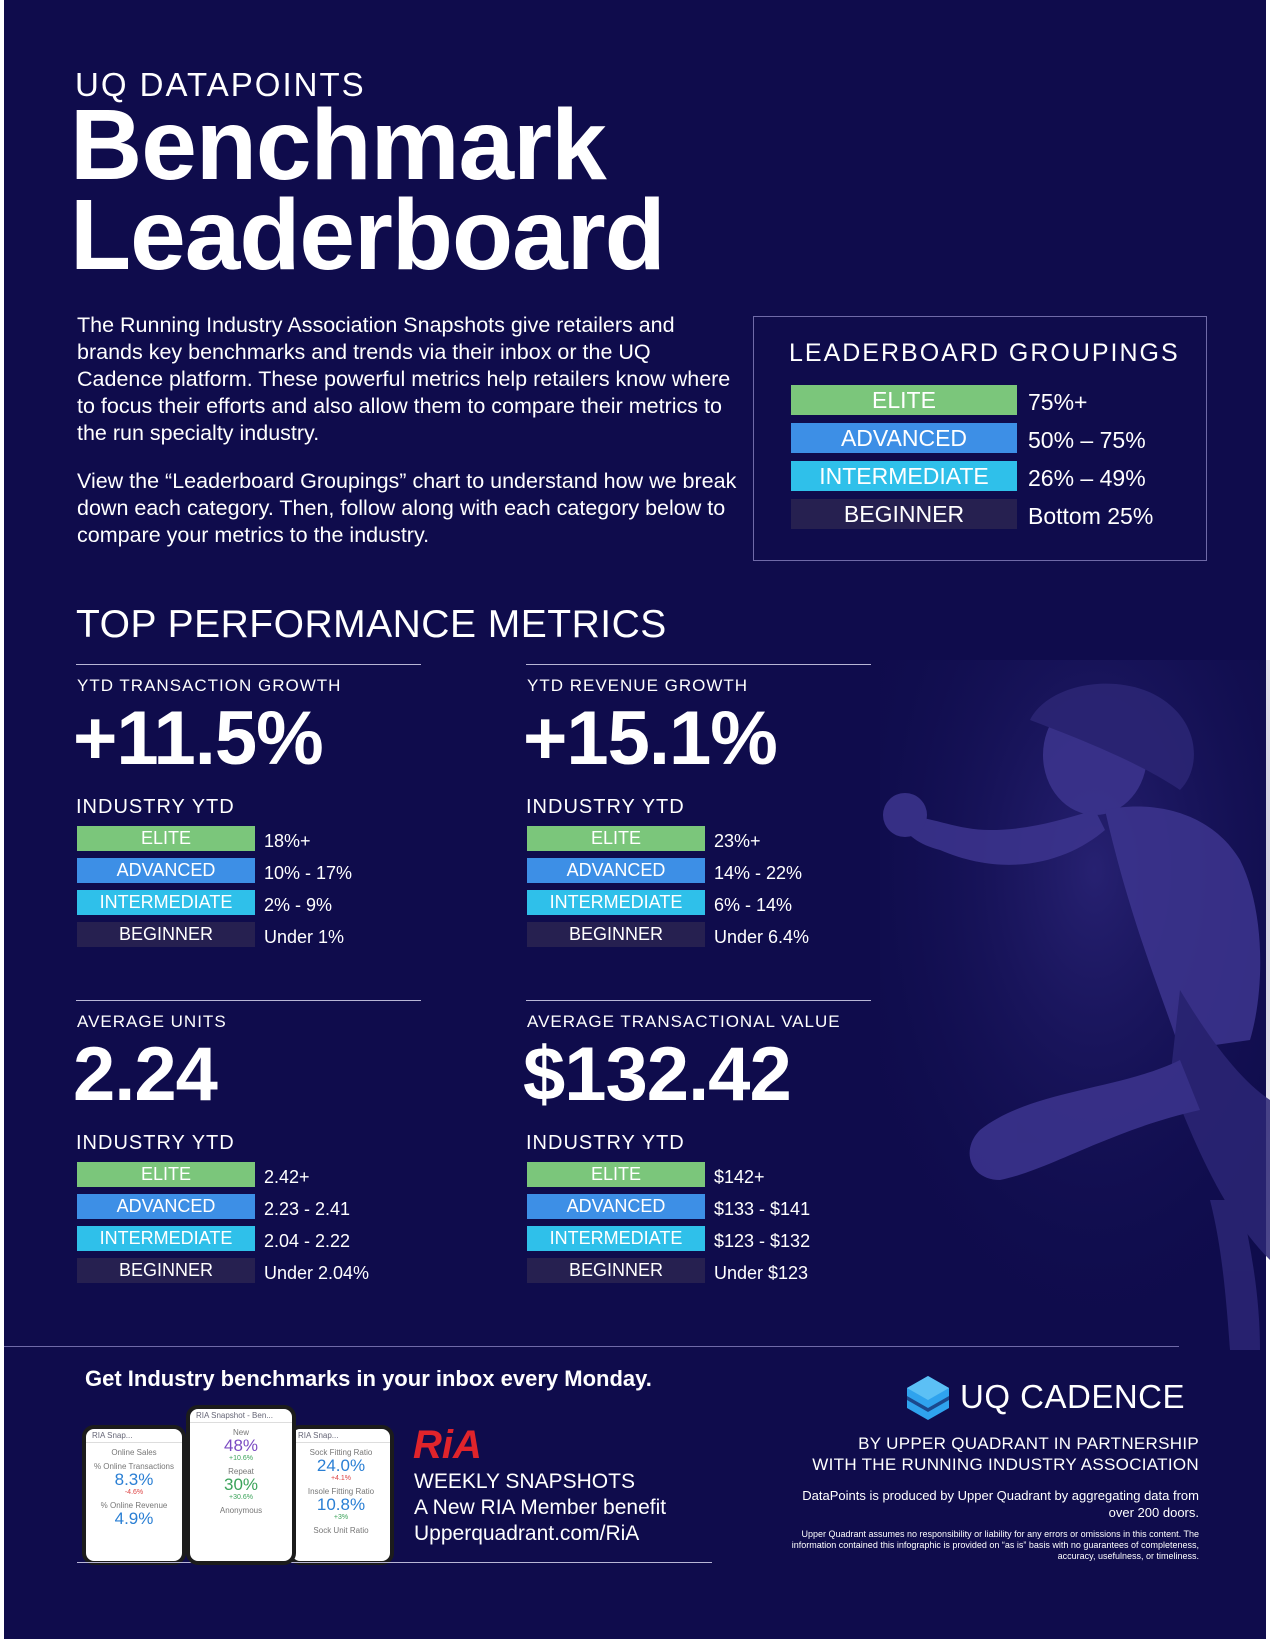 The height and width of the screenshot is (1639, 1270). What do you see at coordinates (240, 1432) in the screenshot?
I see `phone-center-label1: New` at bounding box center [240, 1432].